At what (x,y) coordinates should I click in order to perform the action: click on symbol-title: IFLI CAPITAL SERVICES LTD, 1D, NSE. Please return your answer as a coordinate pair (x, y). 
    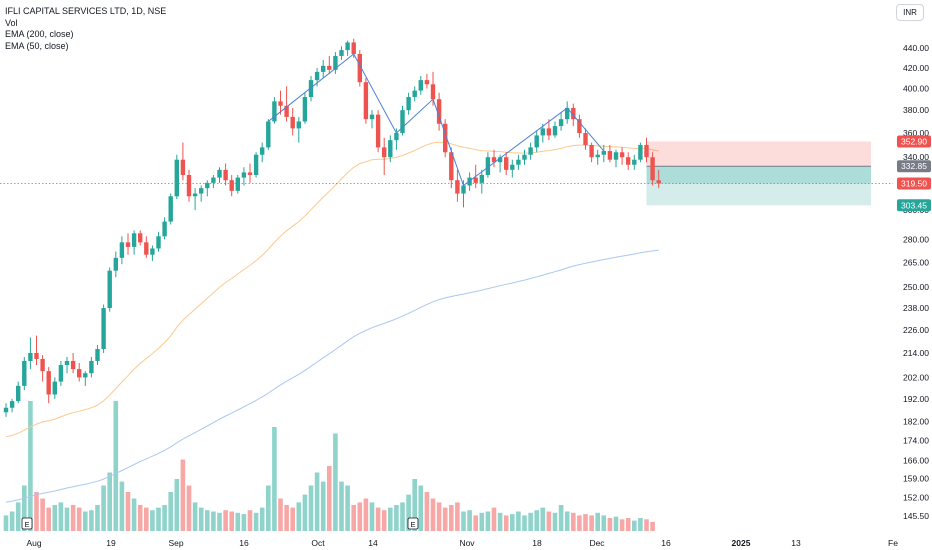
    Looking at the image, I should click on (86, 11).